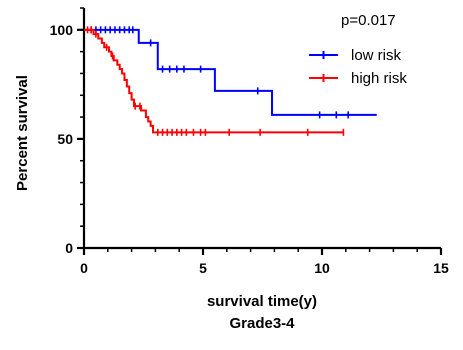 This screenshot has width=463, height=350. I want to click on x-tick-label: 5, so click(203, 268).